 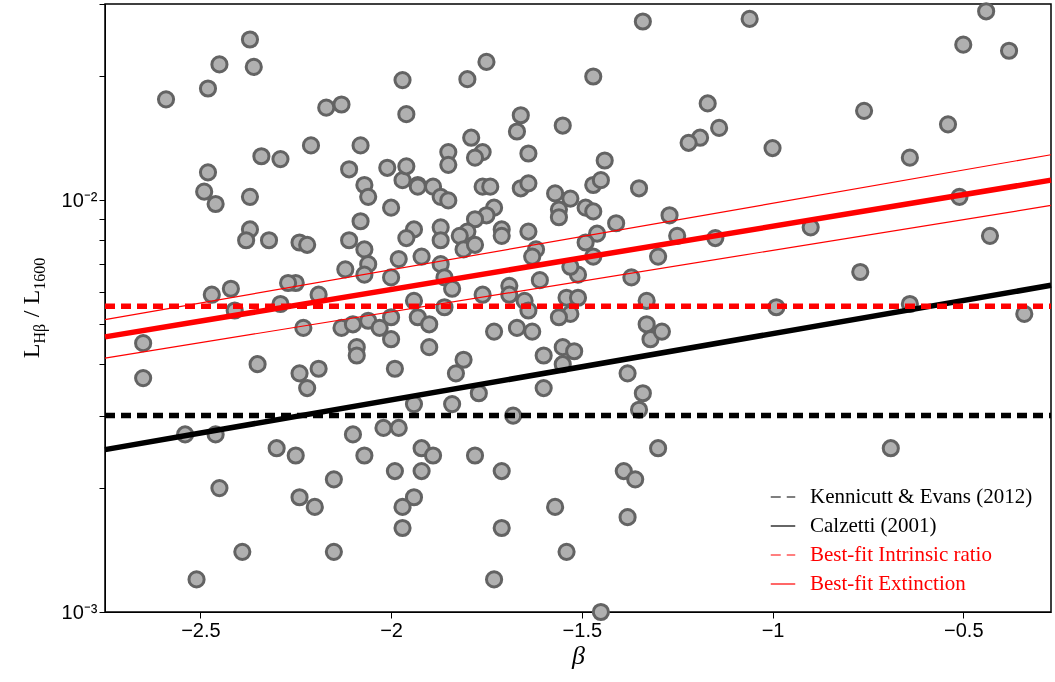 What do you see at coordinates (888, 583) in the screenshot?
I see `legend-label: Best-fit Extinction` at bounding box center [888, 583].